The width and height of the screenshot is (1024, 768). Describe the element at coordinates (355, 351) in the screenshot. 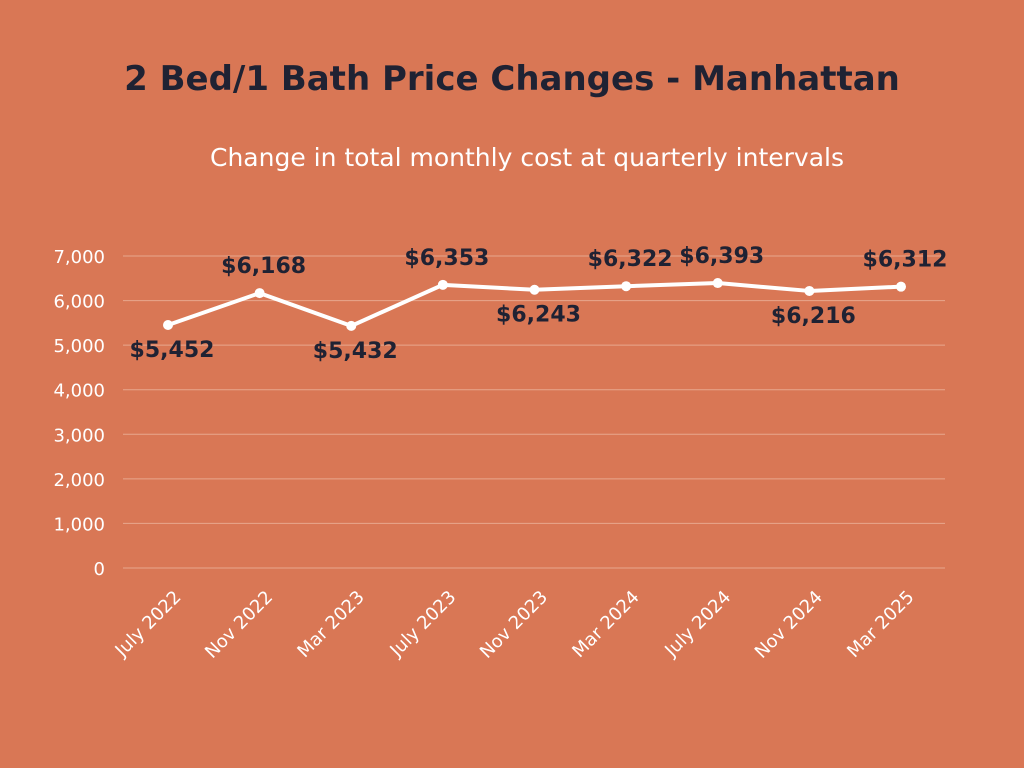

I see `data-label: $5,432` at that location.